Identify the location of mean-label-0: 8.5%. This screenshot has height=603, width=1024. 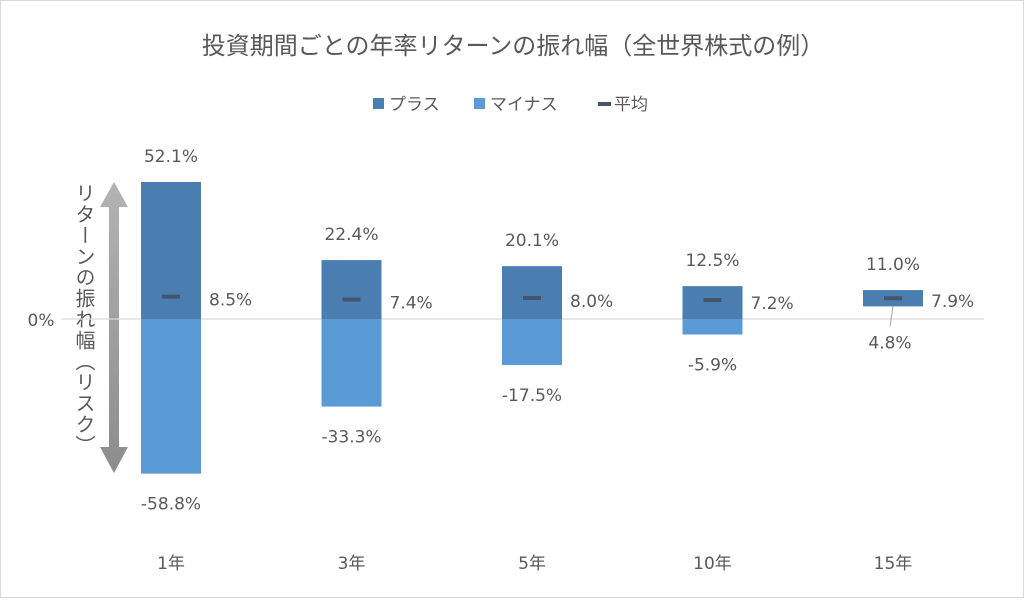
(230, 301).